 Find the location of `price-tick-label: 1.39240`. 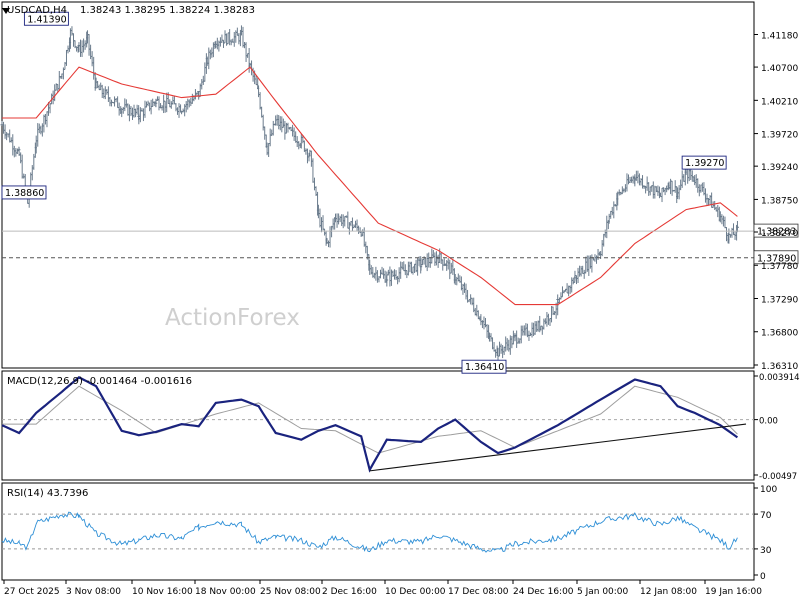

price-tick-label: 1.39240 is located at coordinates (779, 168).